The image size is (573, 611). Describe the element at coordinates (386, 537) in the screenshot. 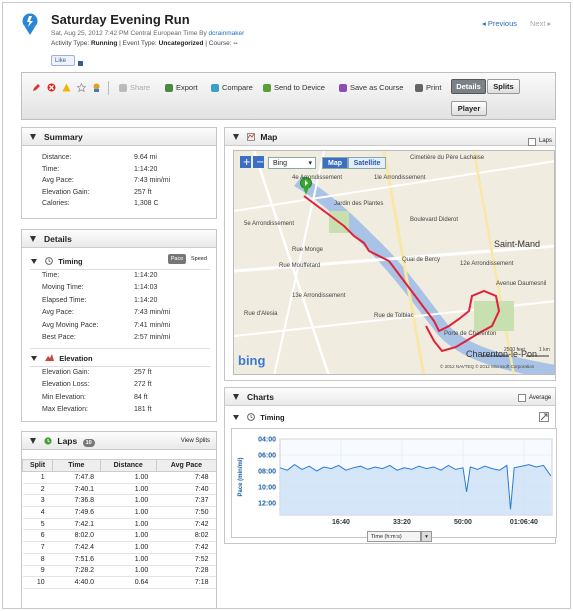

I see `x-axis-select-label: Time (h:m:s)` at that location.